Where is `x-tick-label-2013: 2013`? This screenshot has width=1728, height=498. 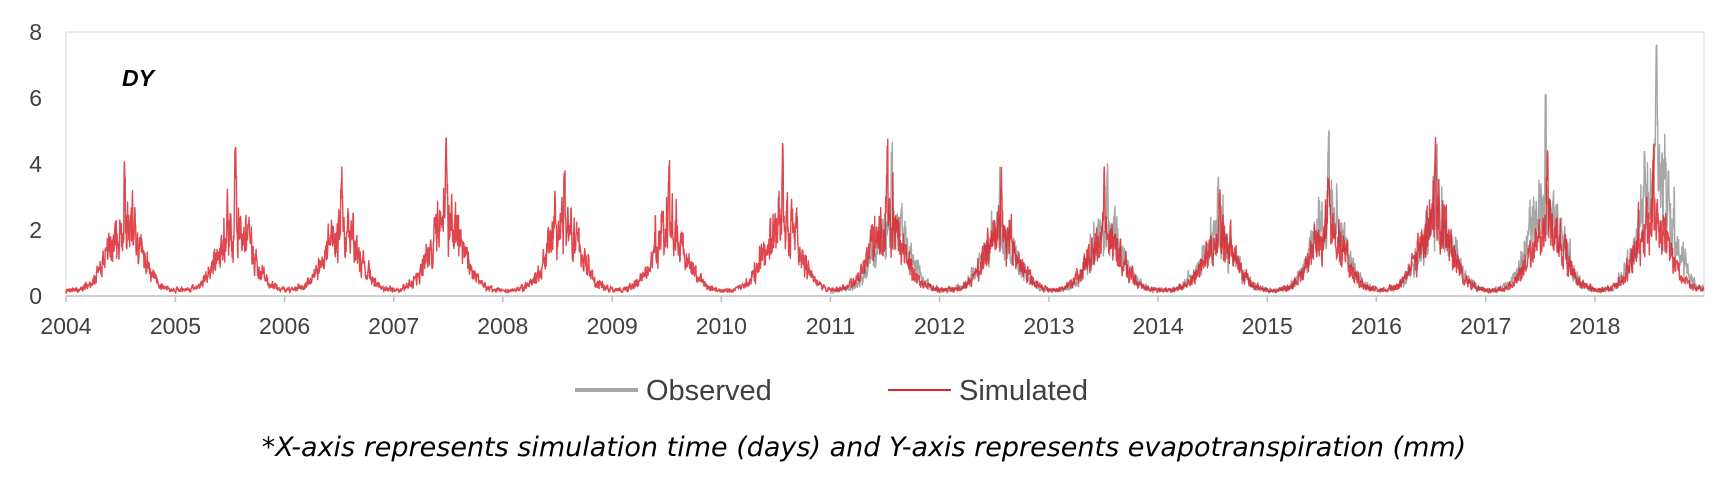 x-tick-label-2013: 2013 is located at coordinates (1048, 326).